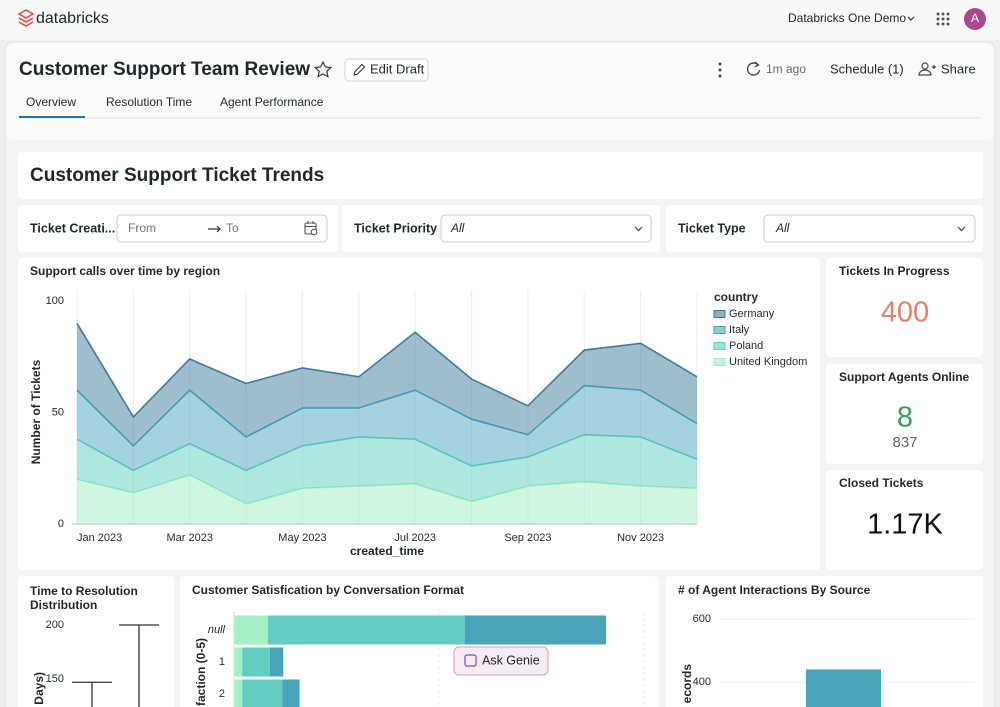  I want to click on more-menu, so click(720, 70).